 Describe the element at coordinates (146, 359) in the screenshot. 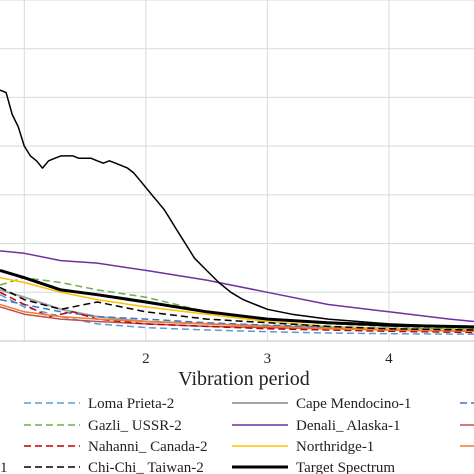

I see `x-tick-label: 2` at that location.